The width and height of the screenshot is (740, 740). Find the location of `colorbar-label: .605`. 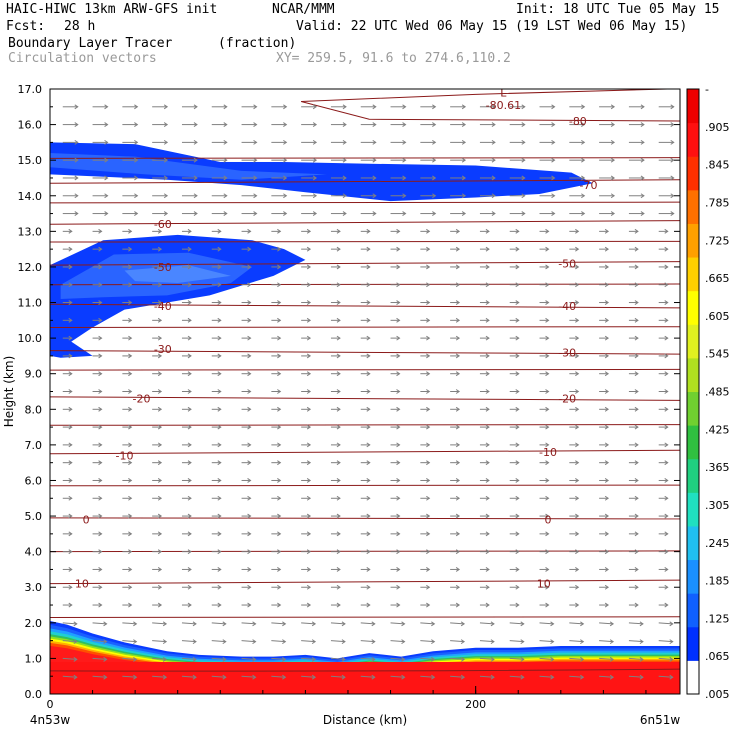

colorbar-label: .605 is located at coordinates (717, 316).